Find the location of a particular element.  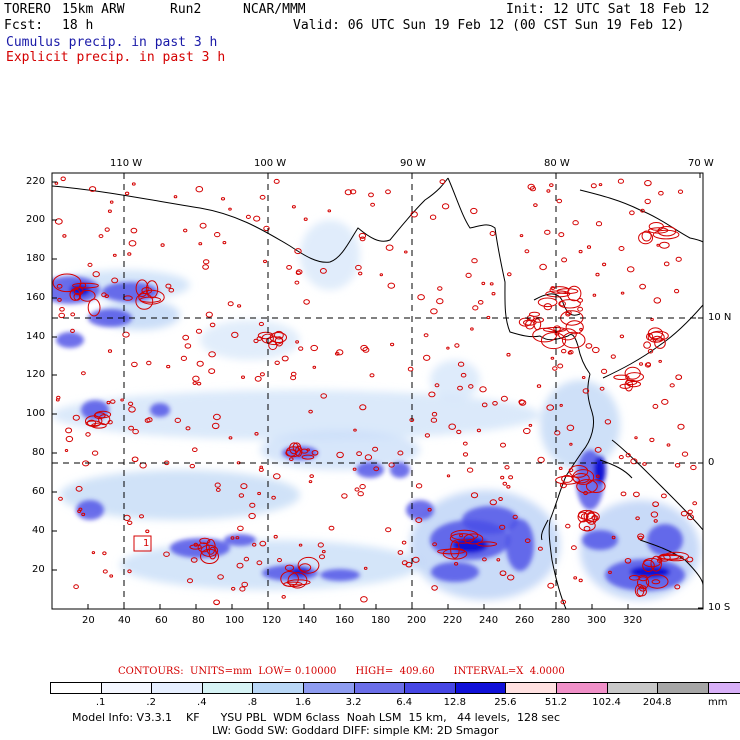

x-tick-label: 20 is located at coordinates (88, 620).